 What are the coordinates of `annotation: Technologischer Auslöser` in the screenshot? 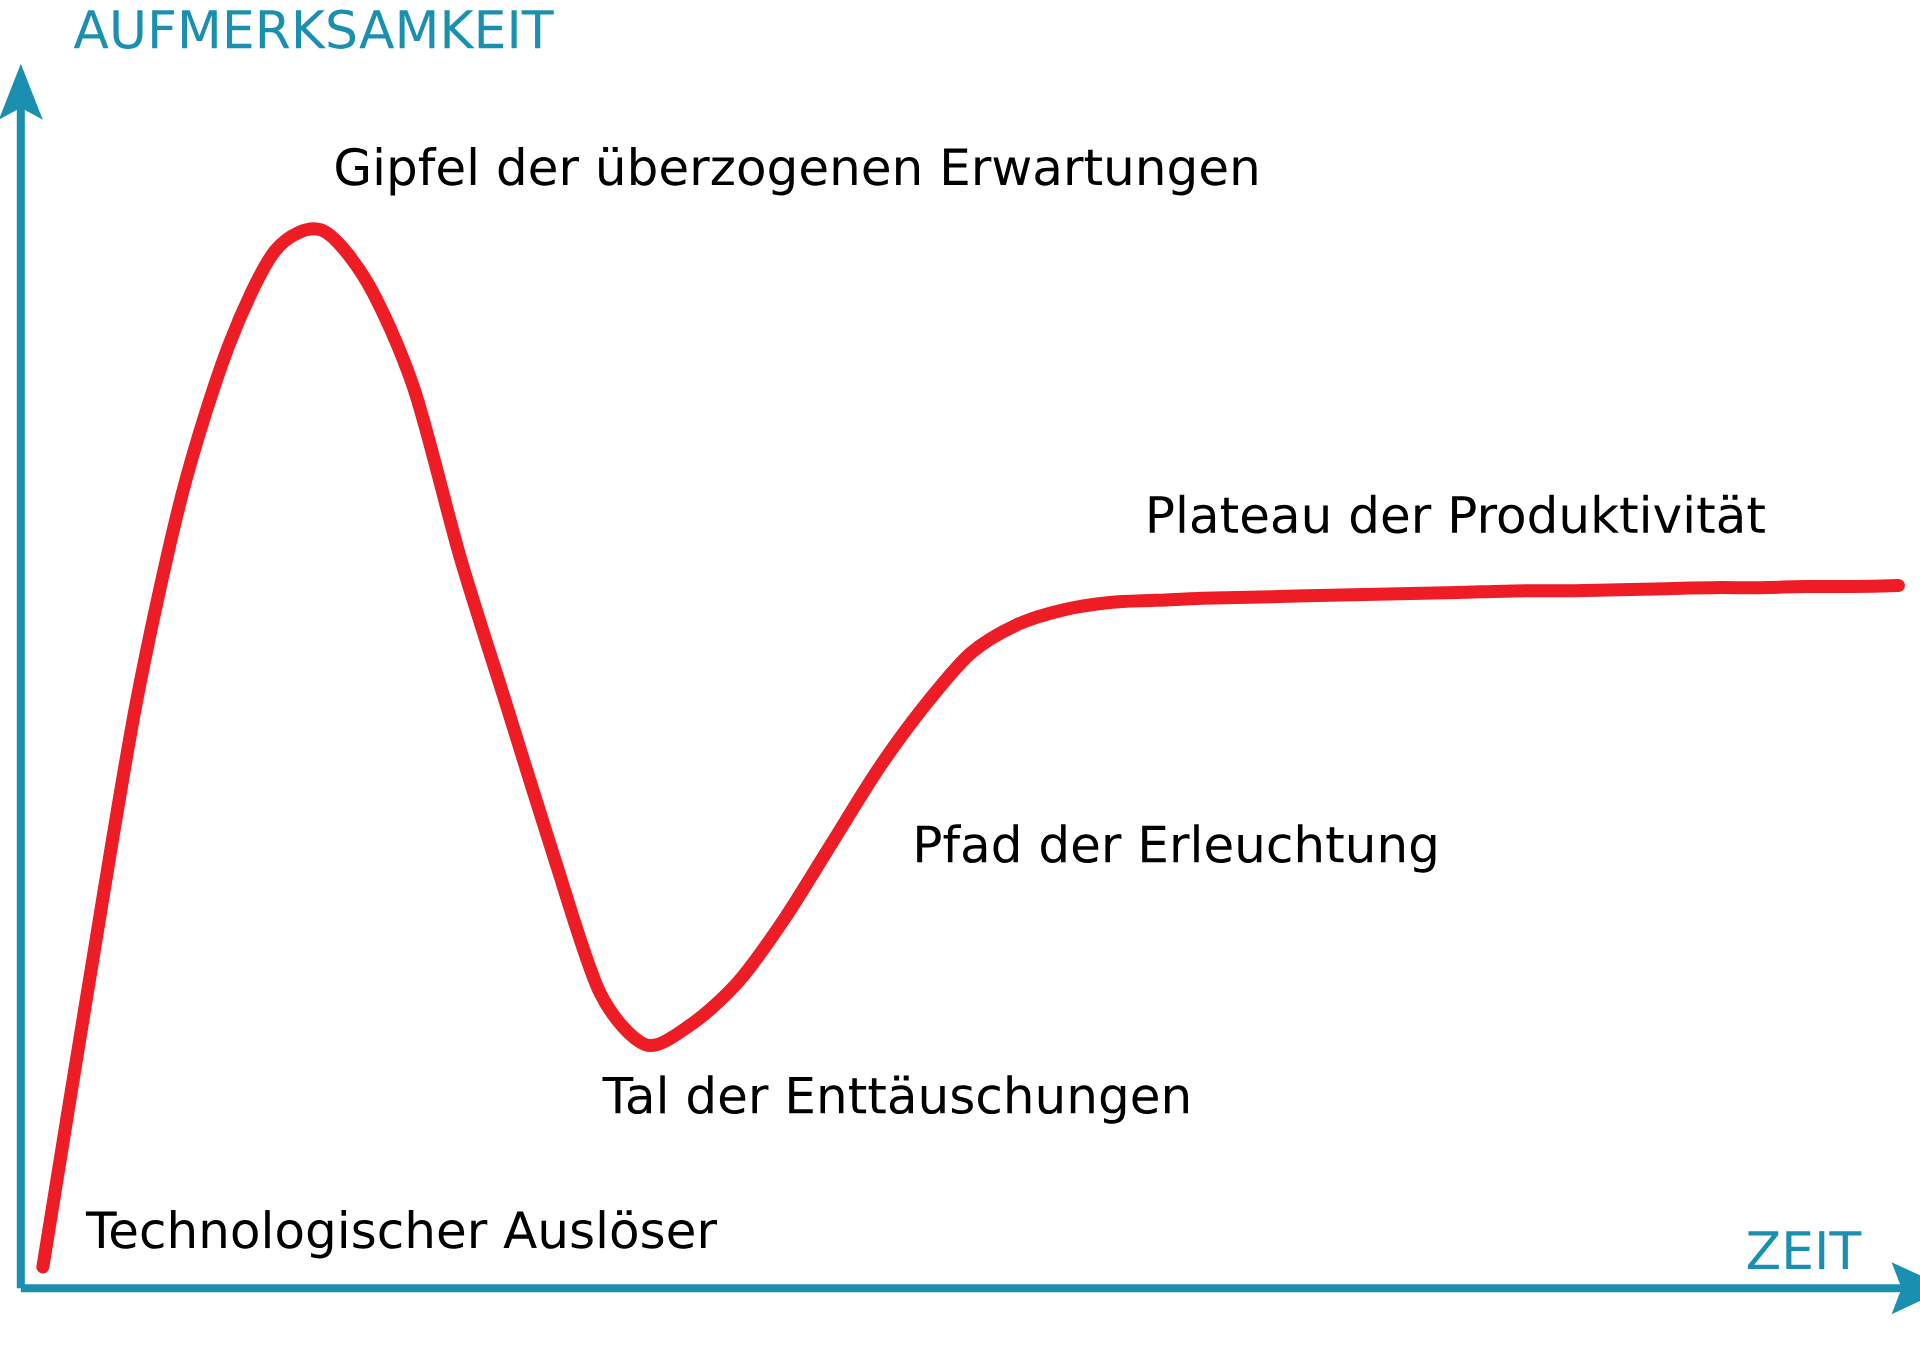 It's located at (401, 1234).